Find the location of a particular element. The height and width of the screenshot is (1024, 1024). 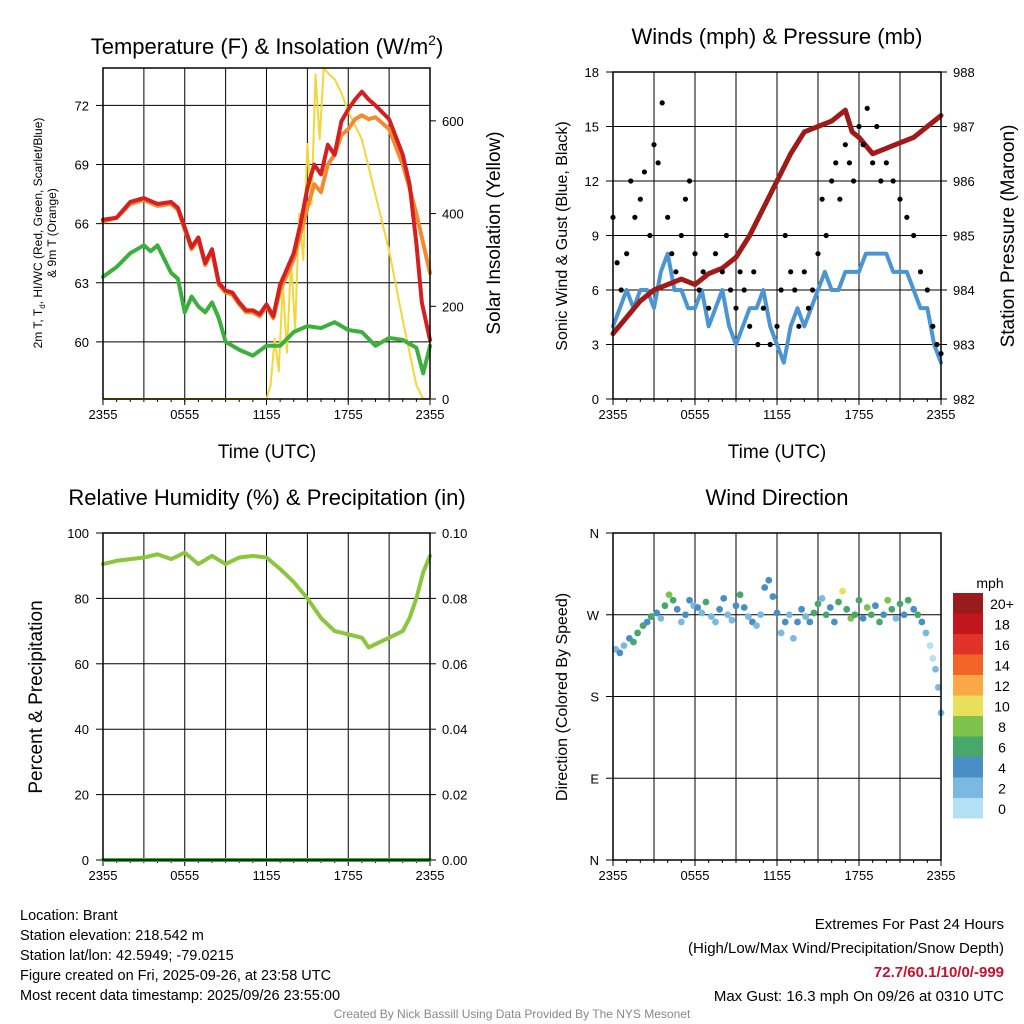

y2-tick-label: 985 is located at coordinates (964, 236).